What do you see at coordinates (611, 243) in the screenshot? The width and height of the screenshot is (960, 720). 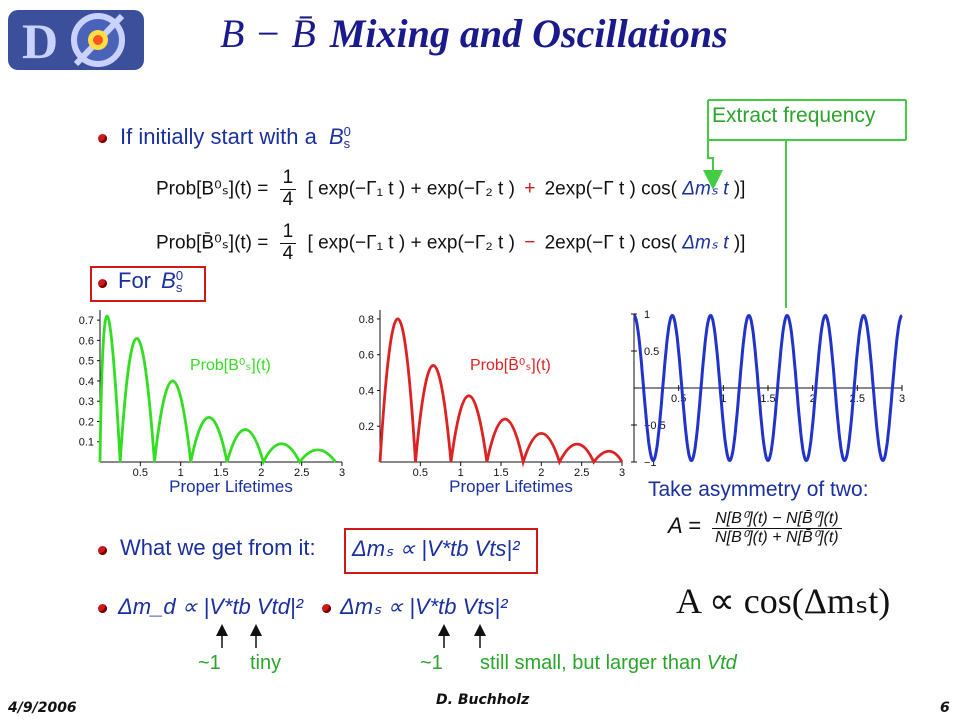 I see `eq2-term2: 2exp(−Γ t ) cos(` at bounding box center [611, 243].